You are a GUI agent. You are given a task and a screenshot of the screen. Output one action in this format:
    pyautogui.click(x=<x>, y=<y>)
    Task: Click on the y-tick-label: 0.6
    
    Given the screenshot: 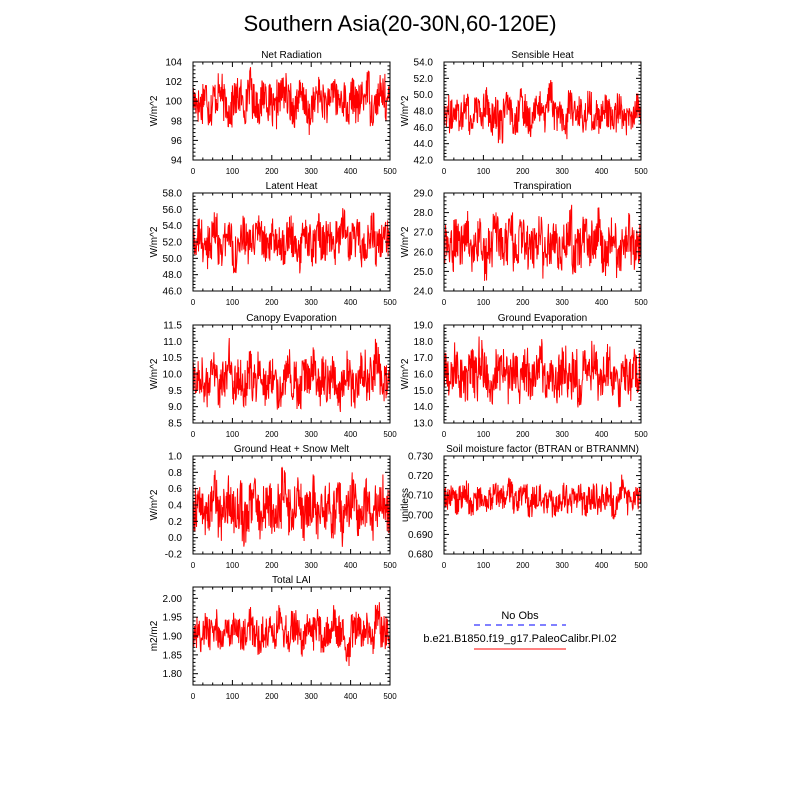 What is the action you would take?
    pyautogui.click(x=175, y=489)
    